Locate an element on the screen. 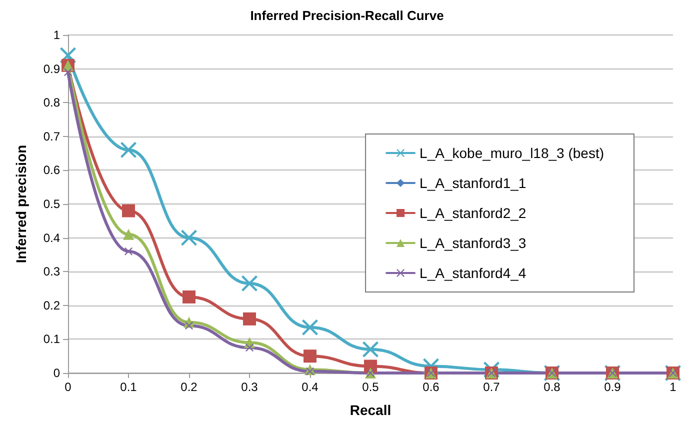  y-tick-label: 0.2 is located at coordinates (51, 305).